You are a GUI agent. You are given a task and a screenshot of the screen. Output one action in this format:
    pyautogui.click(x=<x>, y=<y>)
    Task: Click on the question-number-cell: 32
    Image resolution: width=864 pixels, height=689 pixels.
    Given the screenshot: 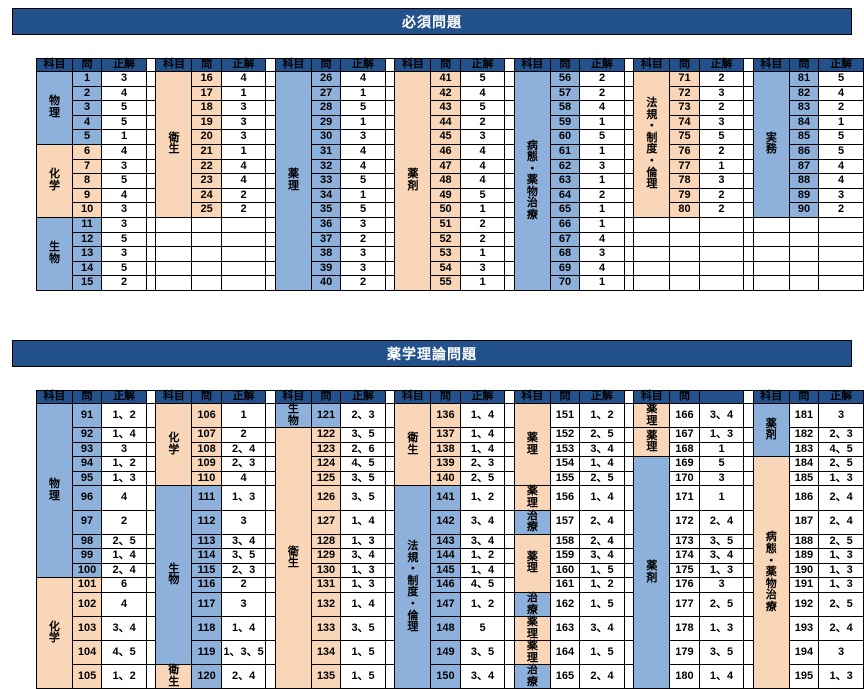 What is the action you would take?
    pyautogui.click(x=326, y=166)
    